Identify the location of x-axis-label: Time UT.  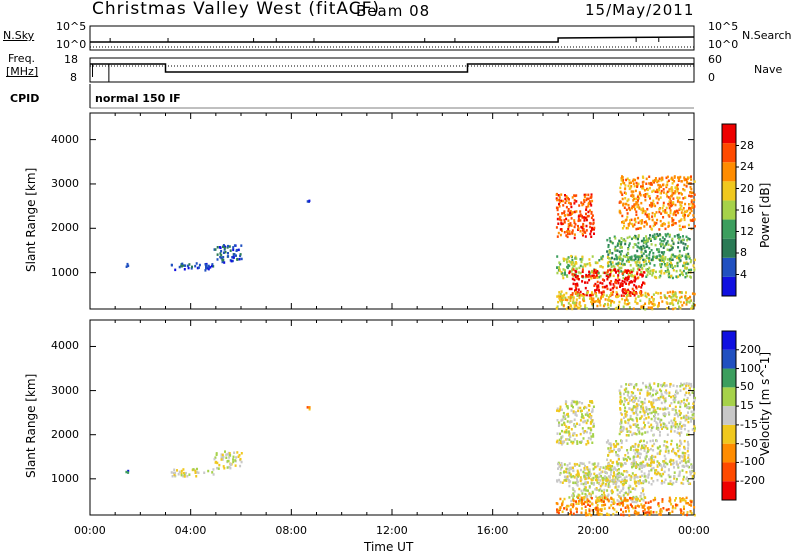
(389, 547).